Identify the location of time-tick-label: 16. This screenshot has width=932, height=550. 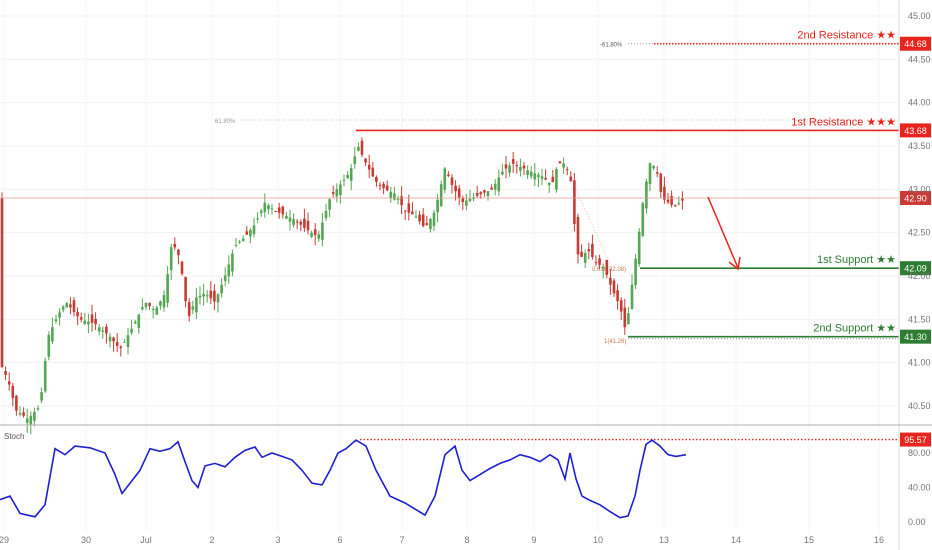
(879, 540).